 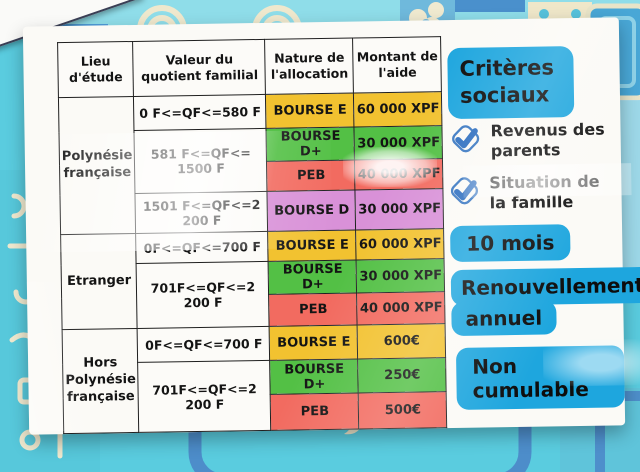 I want to click on criteria-title-badge: Critères sociaux, so click(x=511, y=82).